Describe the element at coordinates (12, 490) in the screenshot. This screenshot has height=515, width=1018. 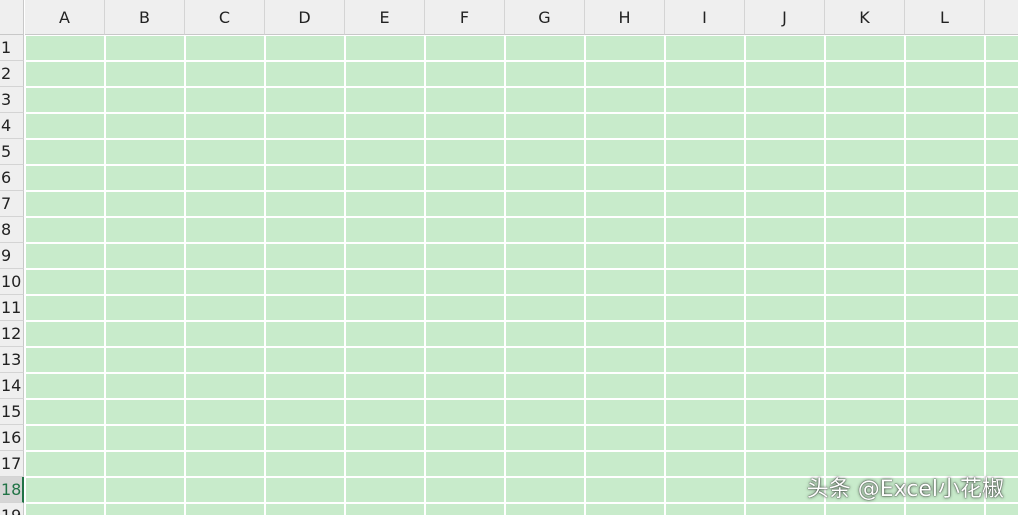
I see `row-header: 18` at that location.